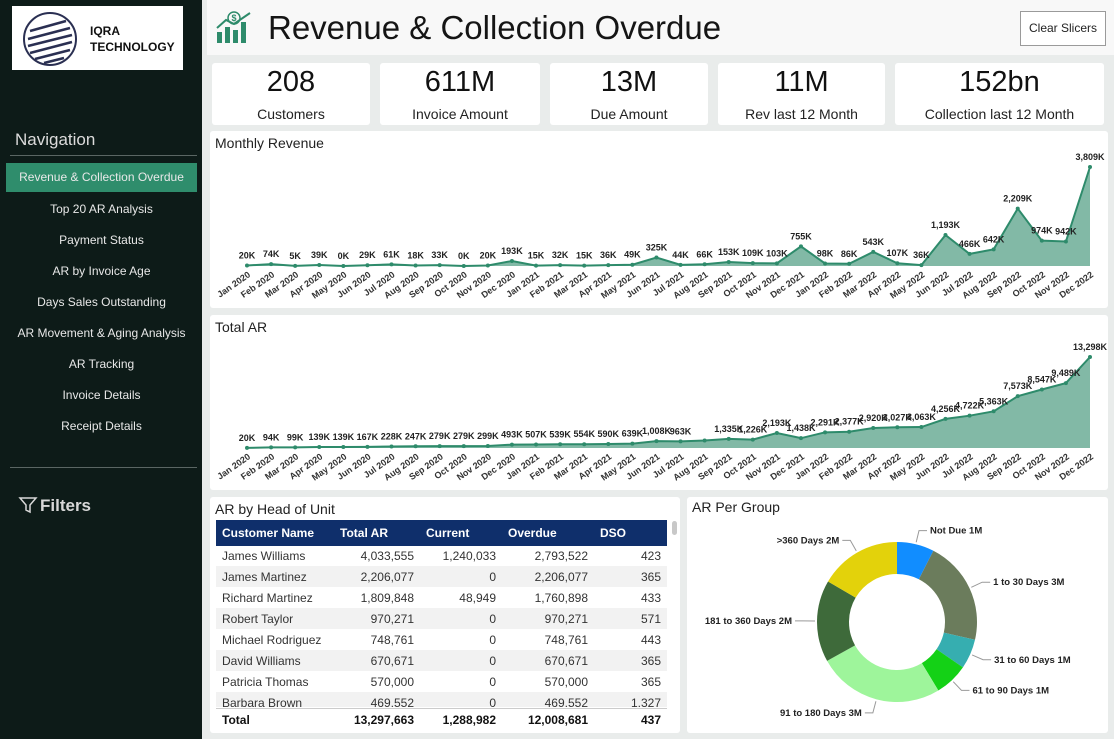  I want to click on data-label: 299K, so click(488, 436).